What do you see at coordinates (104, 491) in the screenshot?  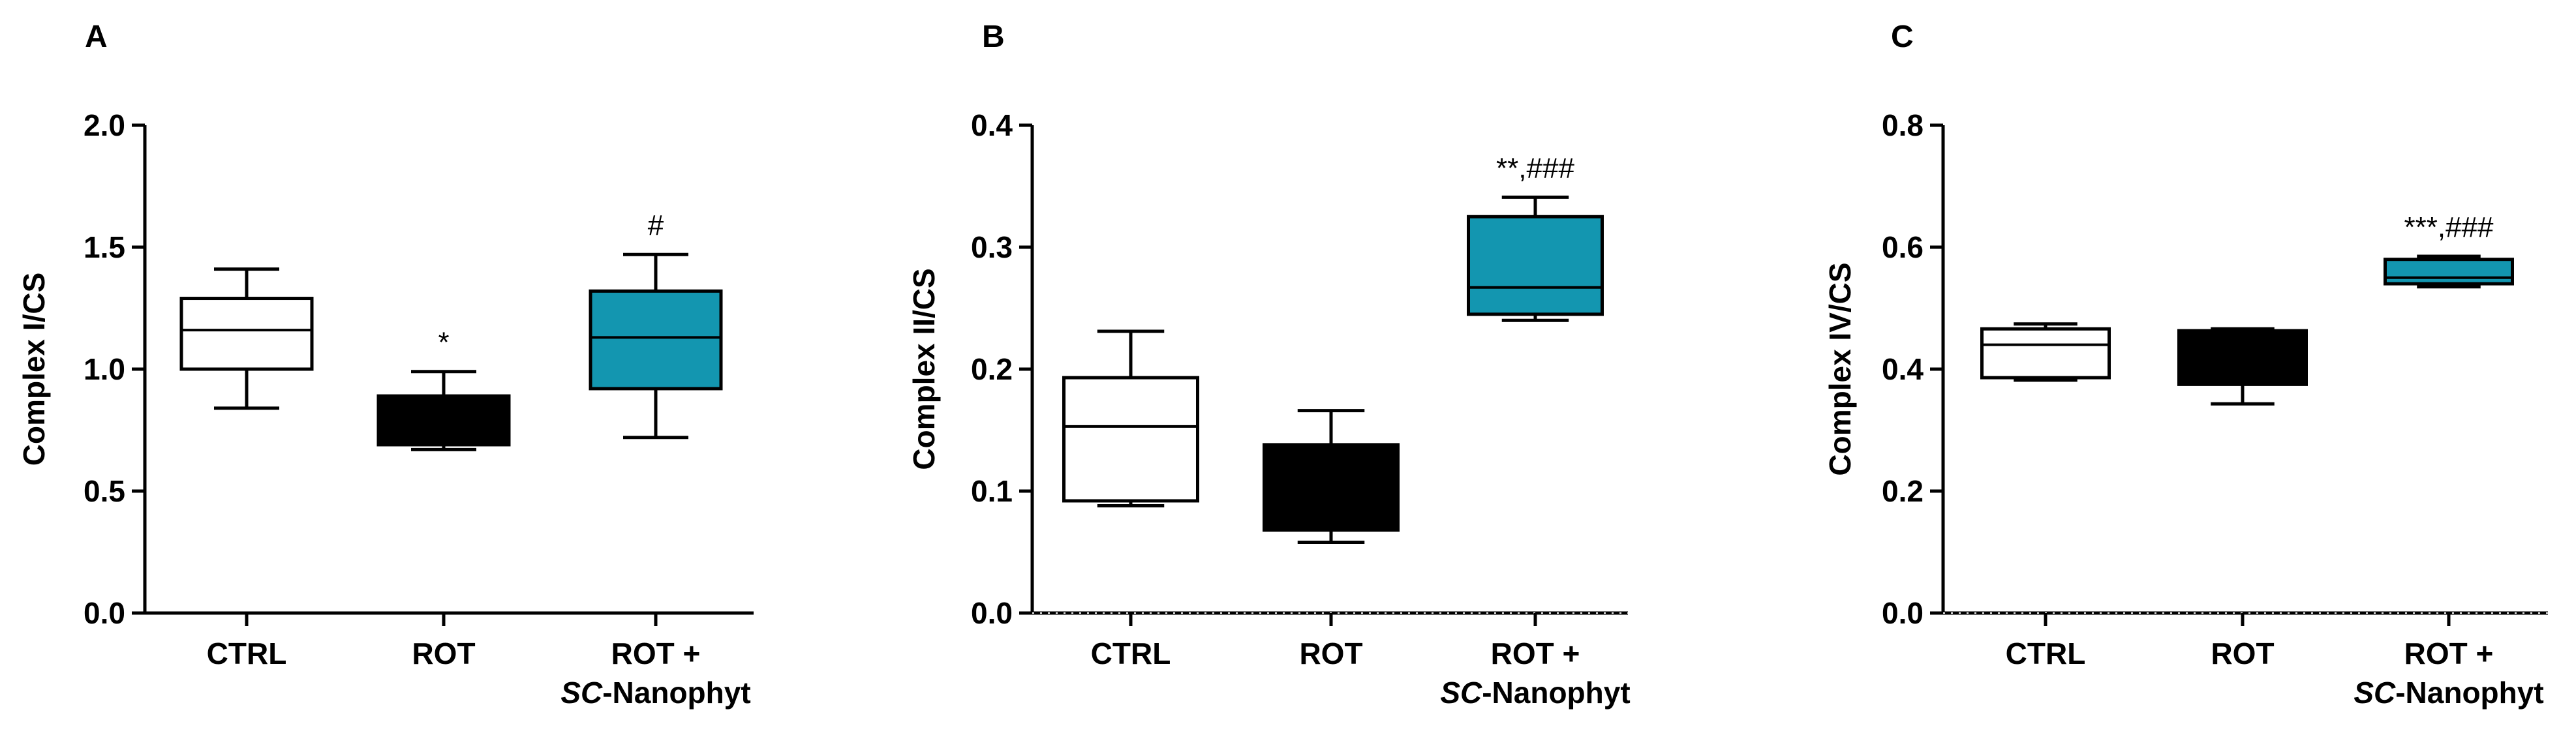 I see `y-tick-label: 0.5` at bounding box center [104, 491].